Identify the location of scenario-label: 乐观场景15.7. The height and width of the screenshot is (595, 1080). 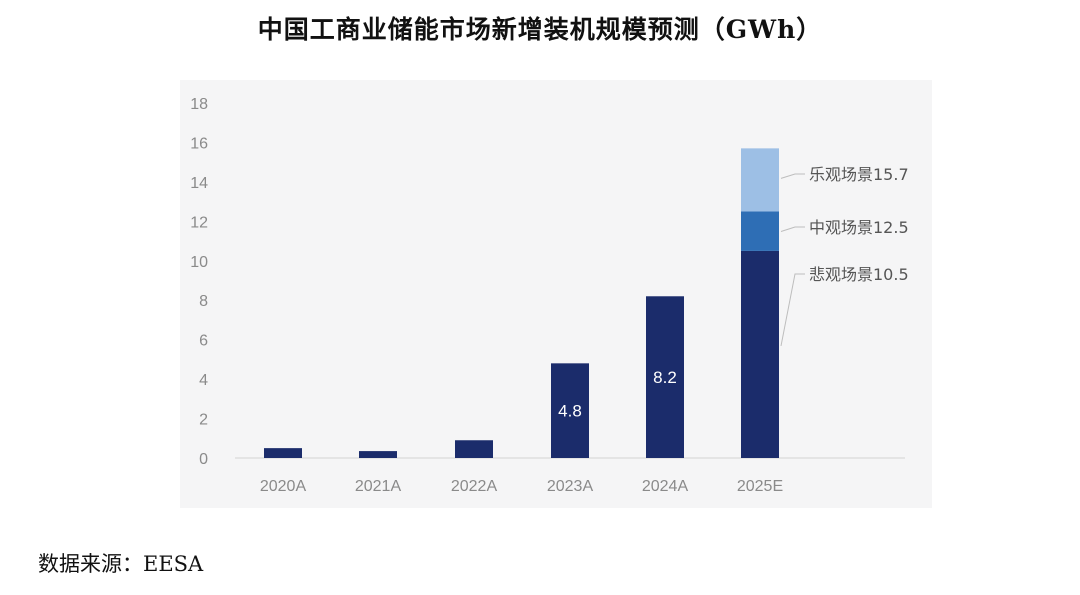
(859, 174).